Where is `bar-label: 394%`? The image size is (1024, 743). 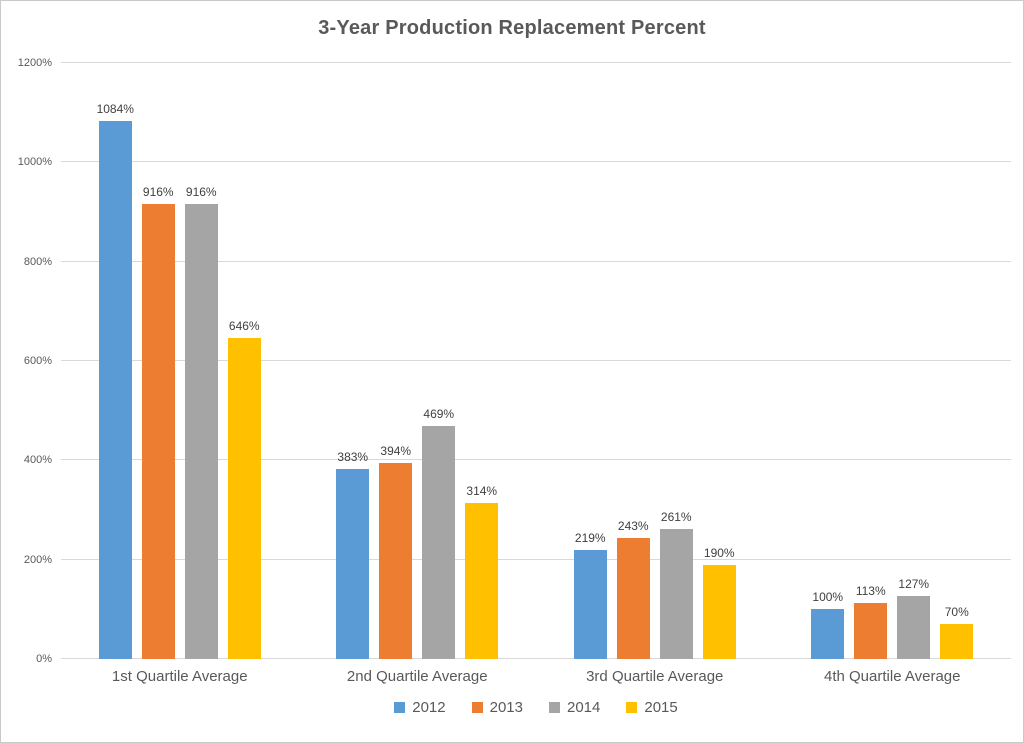 bar-label: 394% is located at coordinates (396, 451).